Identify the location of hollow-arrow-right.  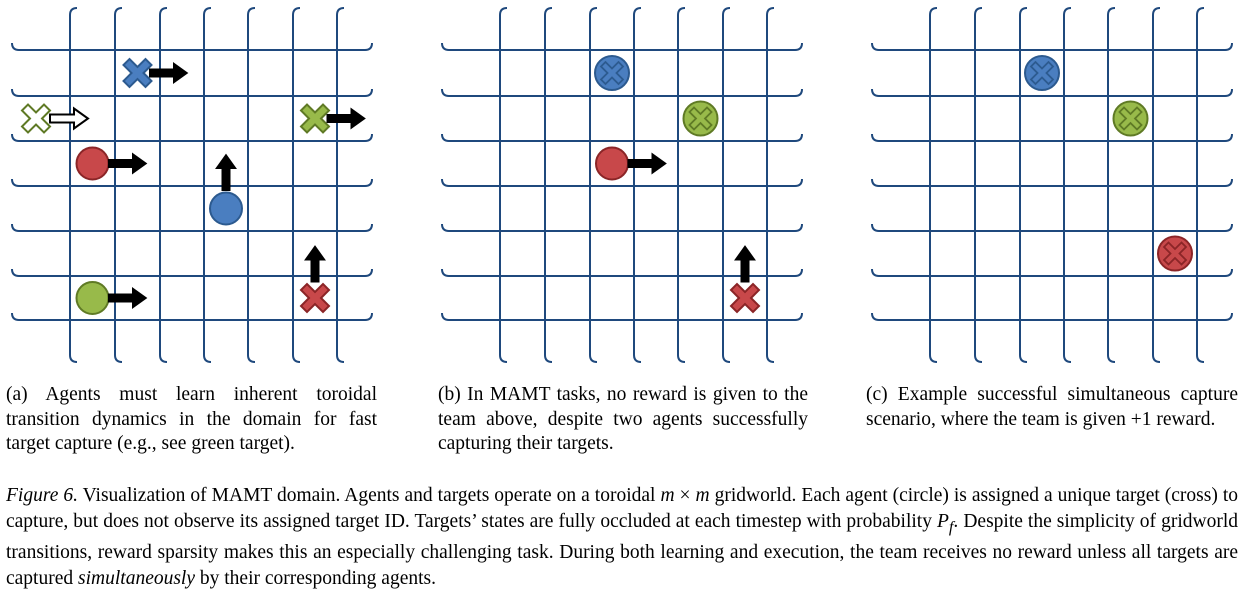
(69, 118).